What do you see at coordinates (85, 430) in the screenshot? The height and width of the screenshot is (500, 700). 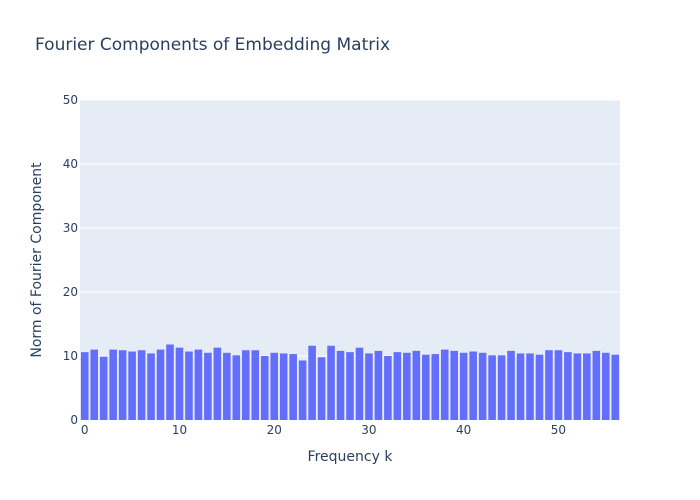 I see `x-tick-label: 0` at bounding box center [85, 430].